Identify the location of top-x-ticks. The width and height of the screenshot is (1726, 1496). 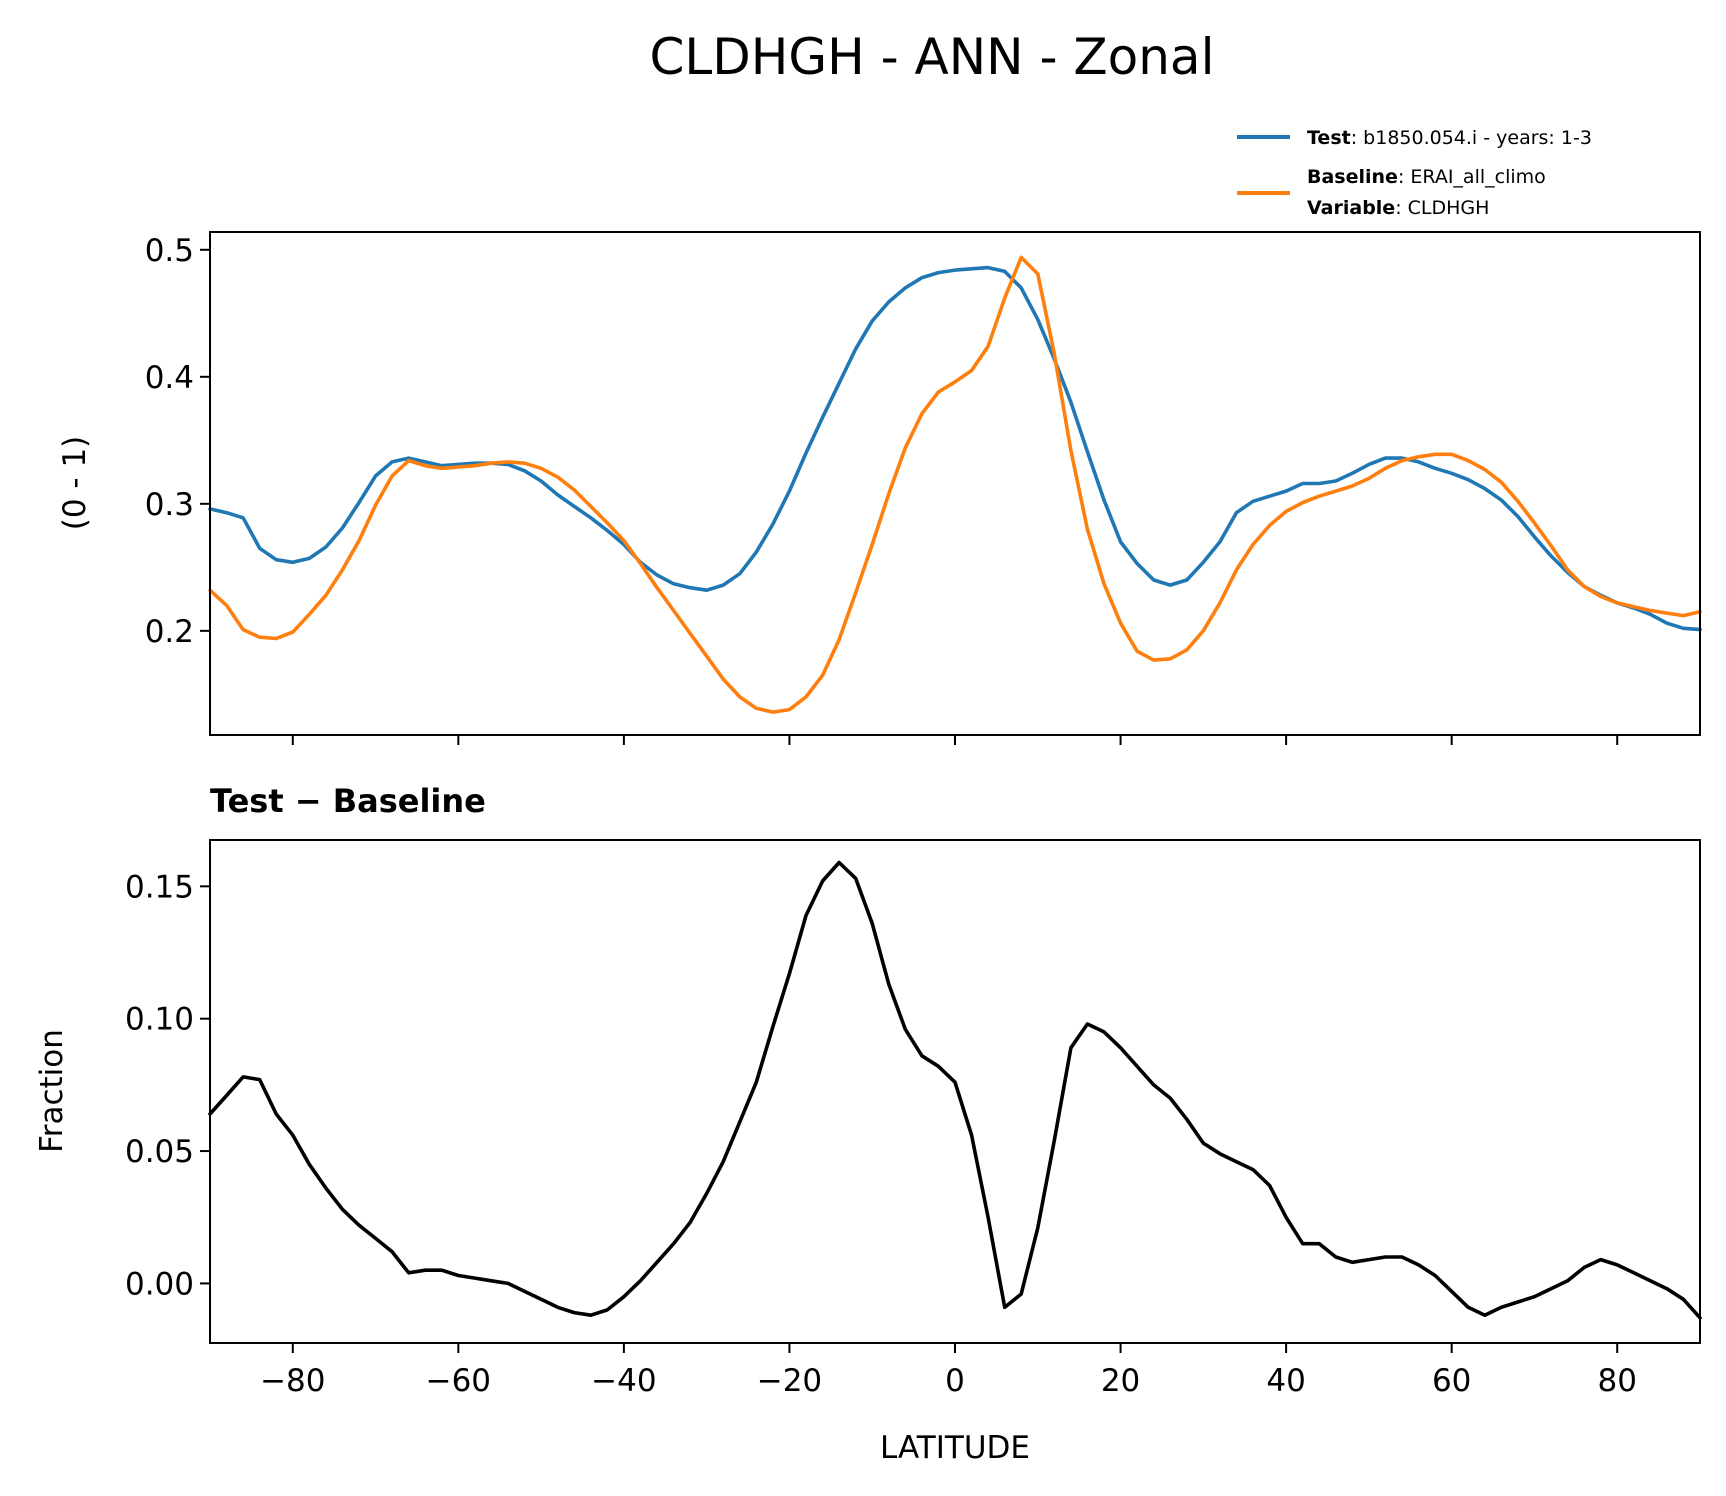
(955, 740).